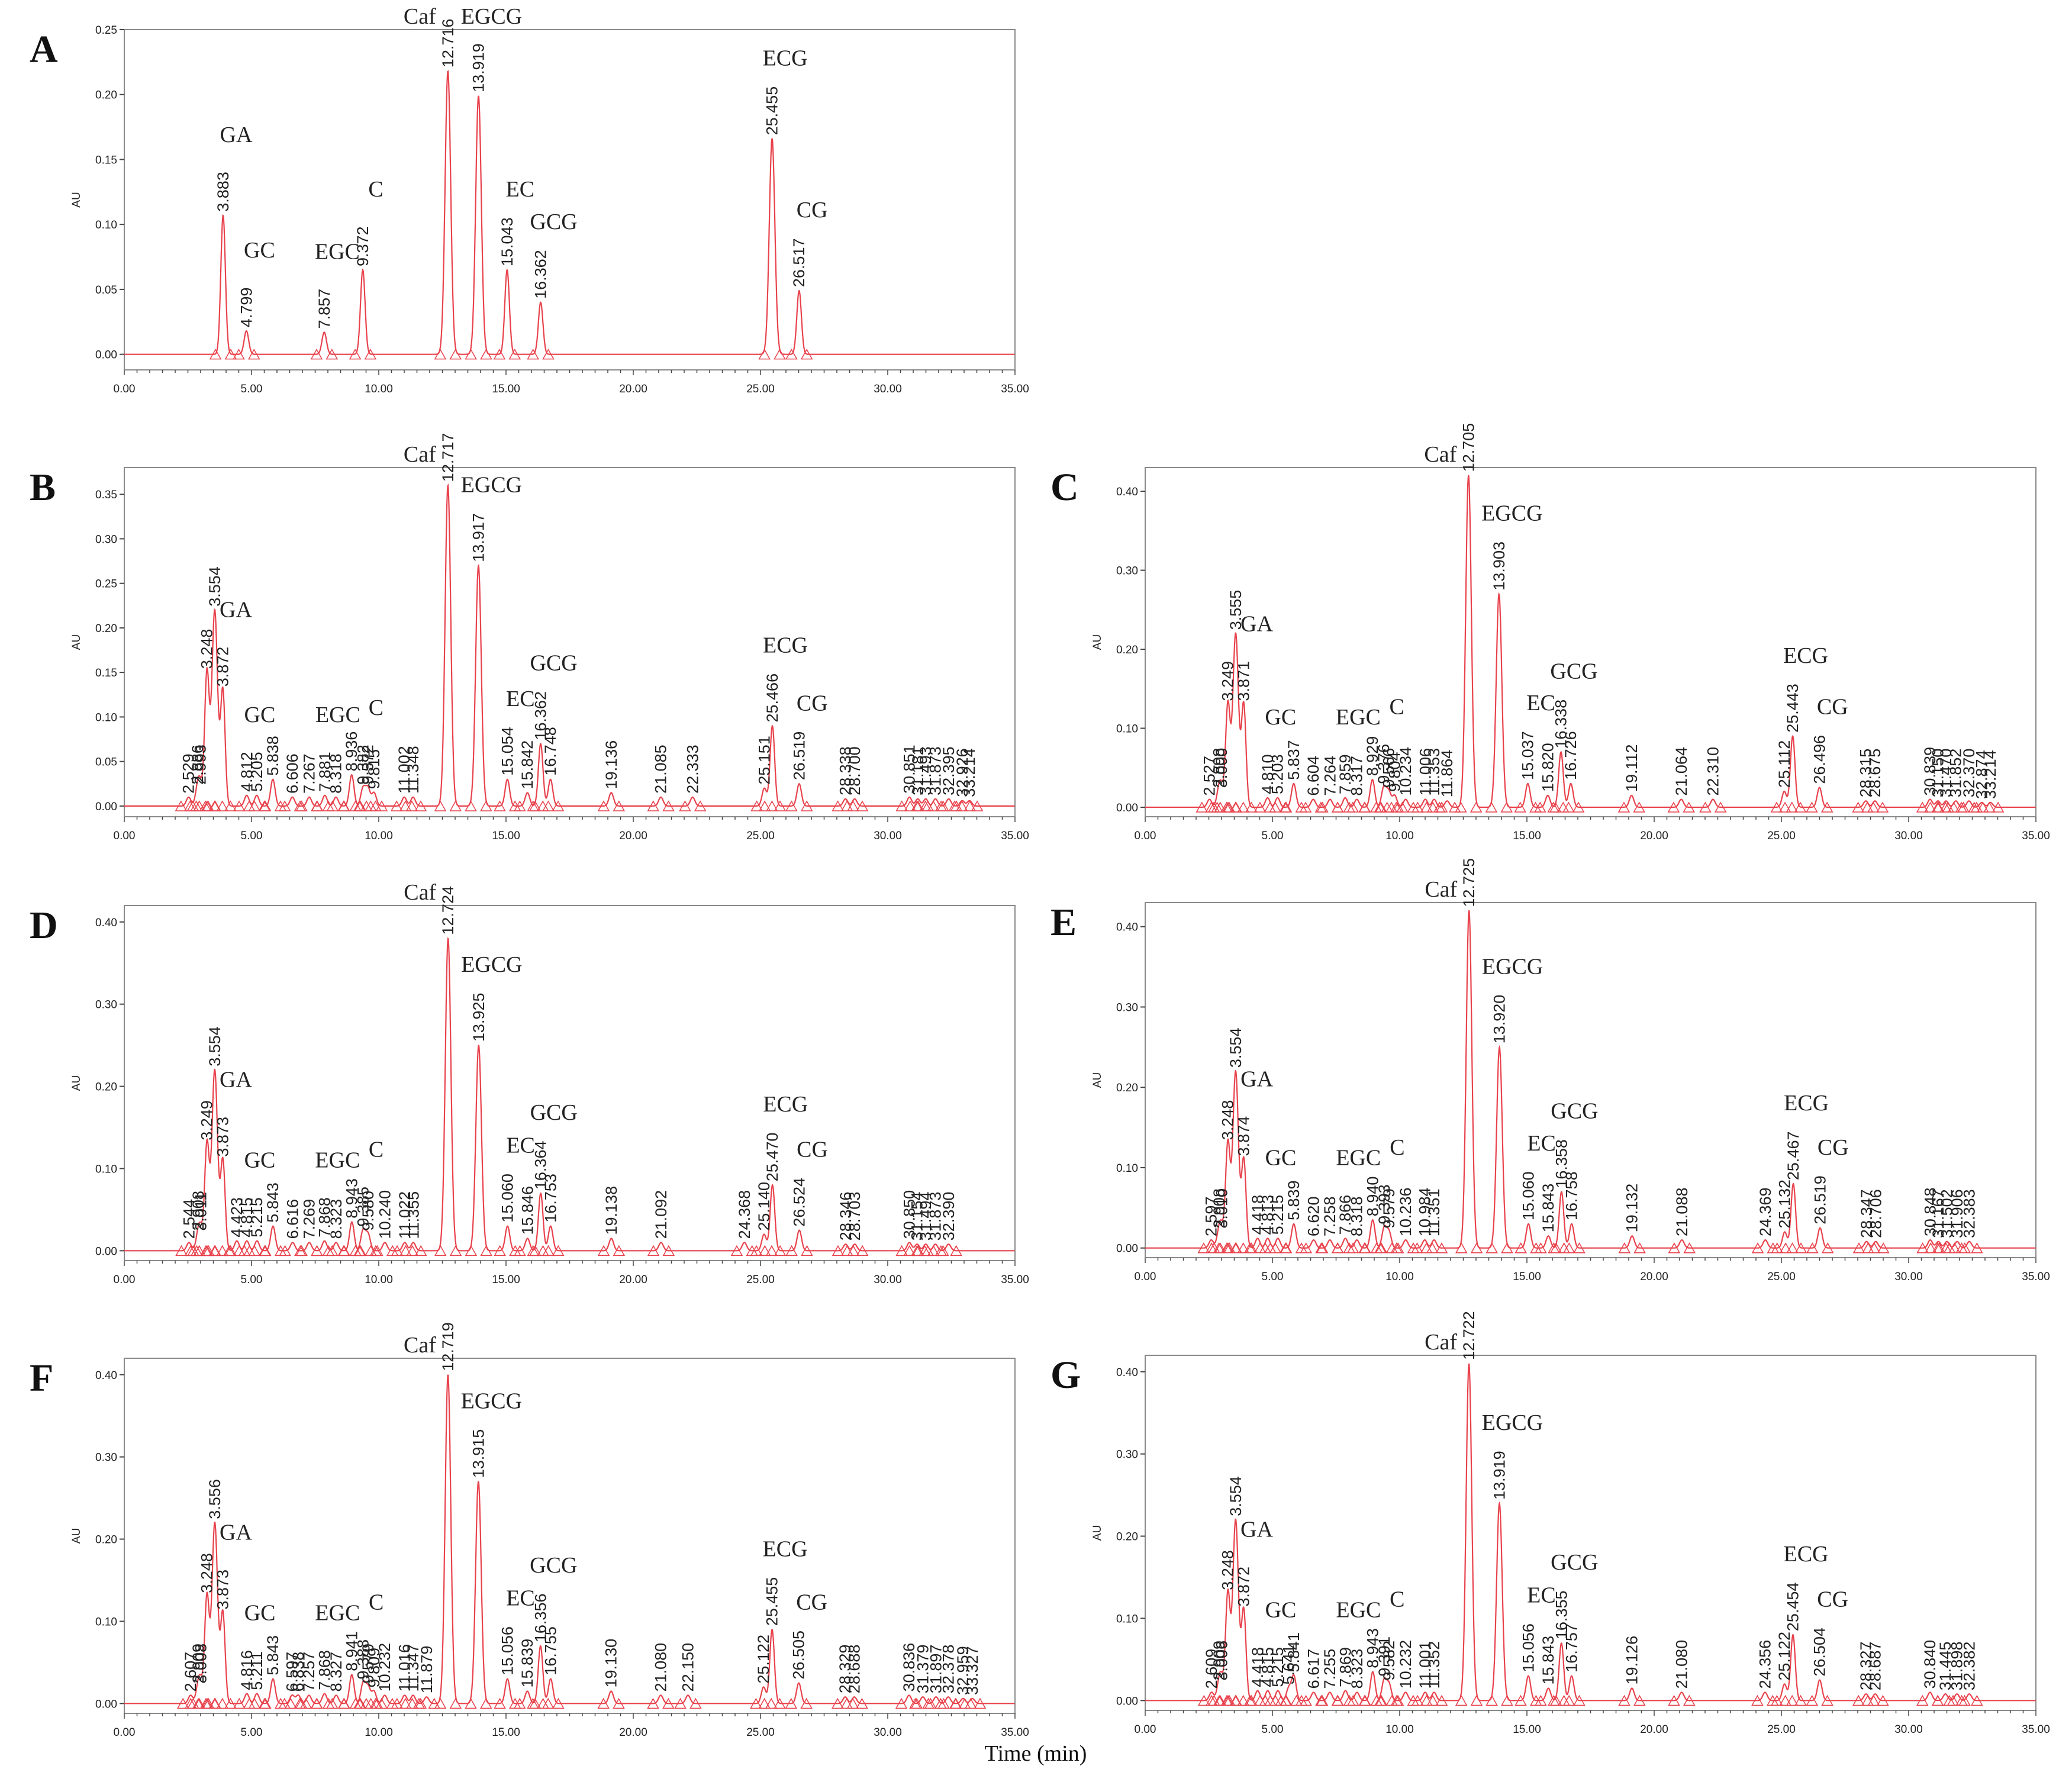 This screenshot has height=1769, width=2072. What do you see at coordinates (1765, 1664) in the screenshot?
I see `peak-rt-label: 24.356` at bounding box center [1765, 1664].